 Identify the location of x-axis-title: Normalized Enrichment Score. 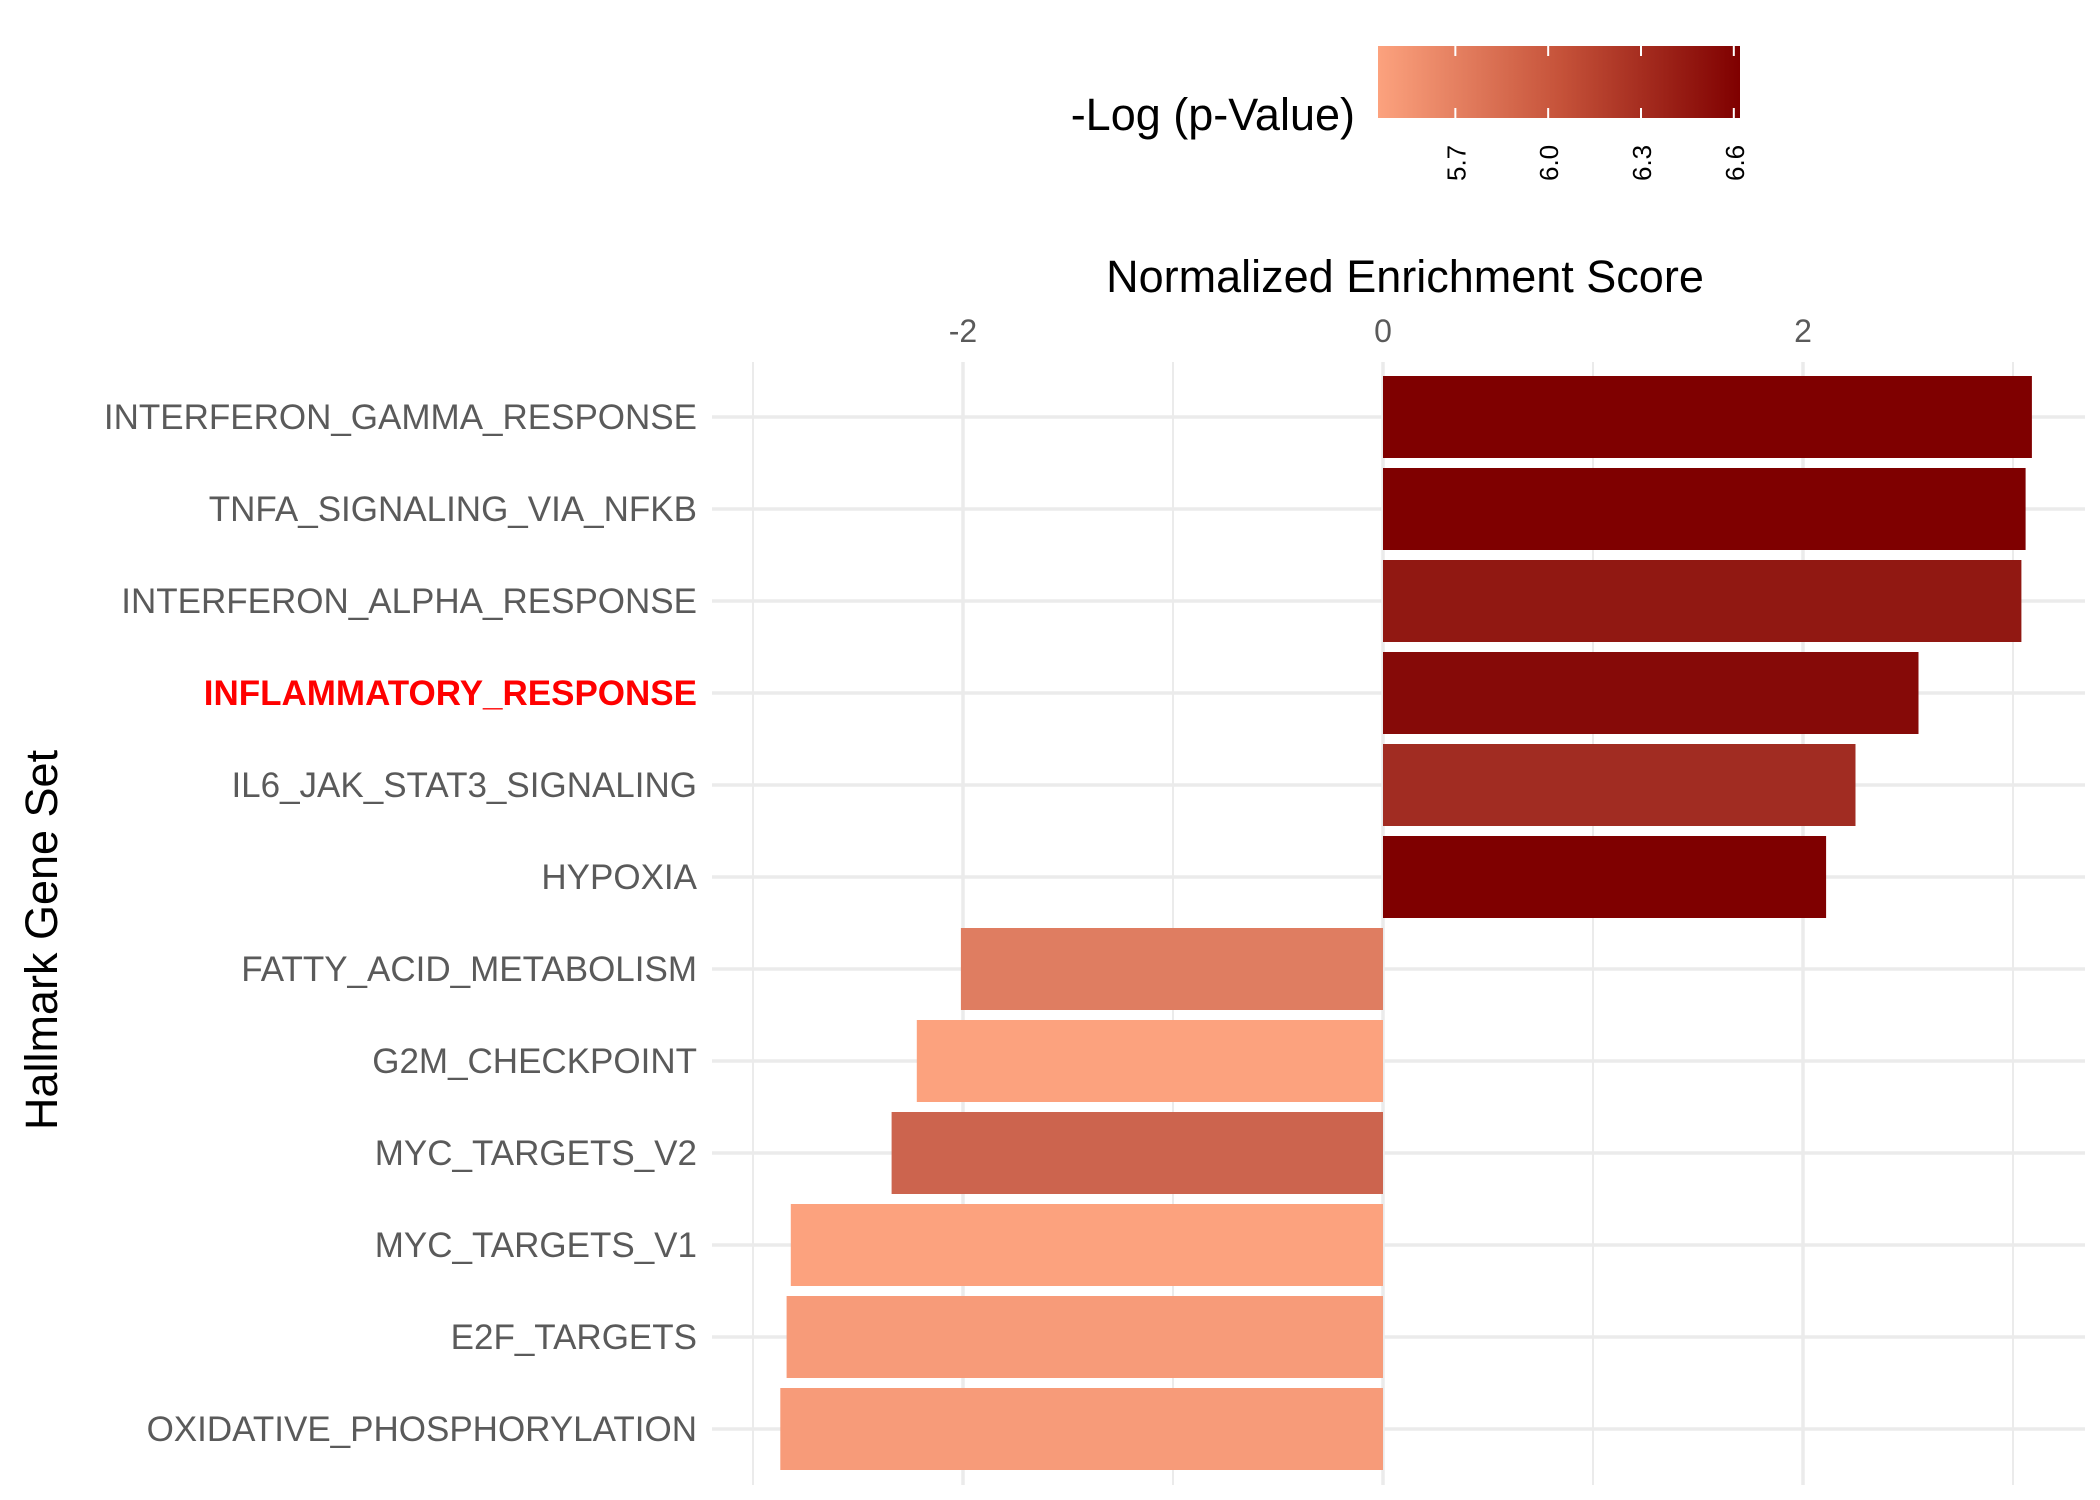
(1405, 276).